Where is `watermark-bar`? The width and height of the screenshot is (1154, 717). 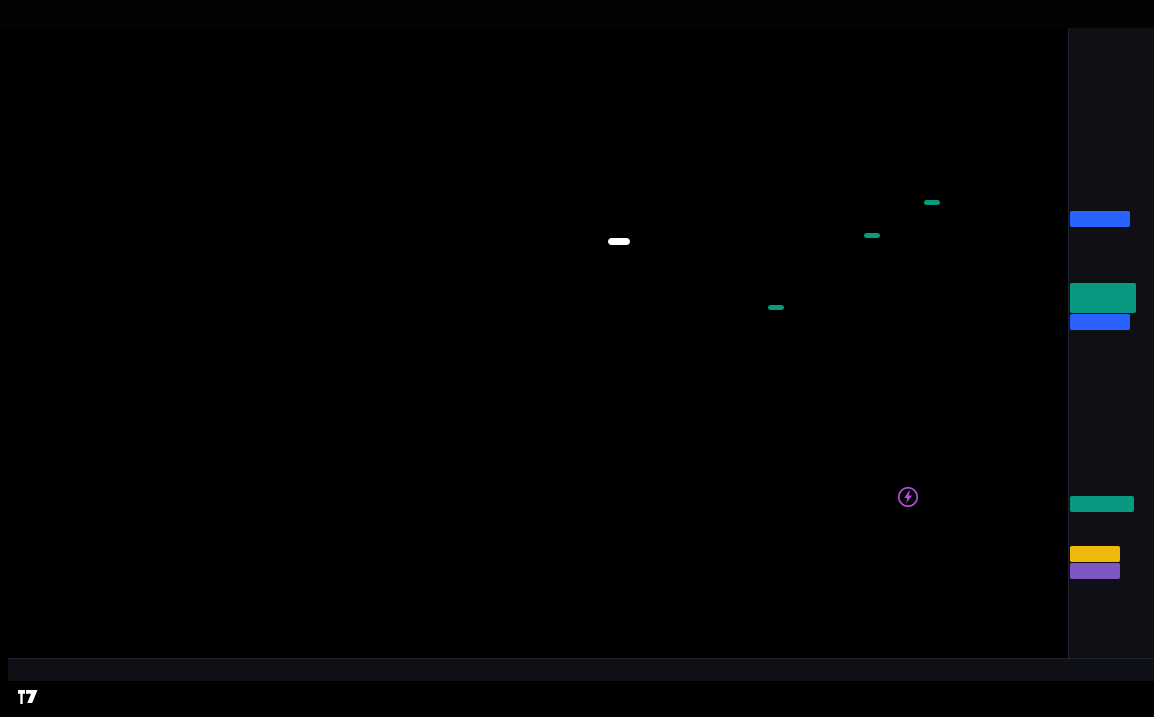
watermark-bar is located at coordinates (577, 14).